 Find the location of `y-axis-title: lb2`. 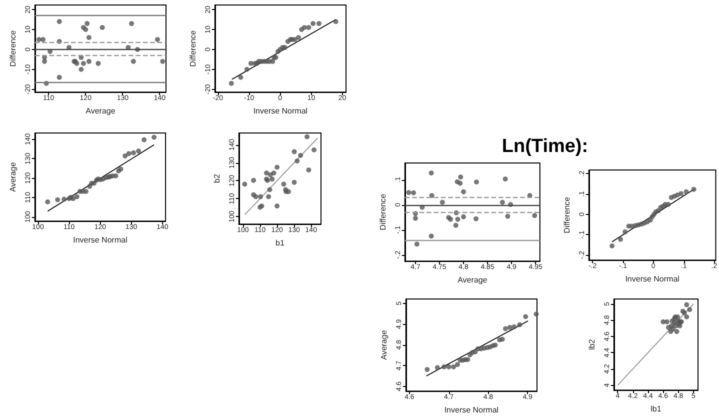

y-axis-title: lb2 is located at coordinates (592, 344).